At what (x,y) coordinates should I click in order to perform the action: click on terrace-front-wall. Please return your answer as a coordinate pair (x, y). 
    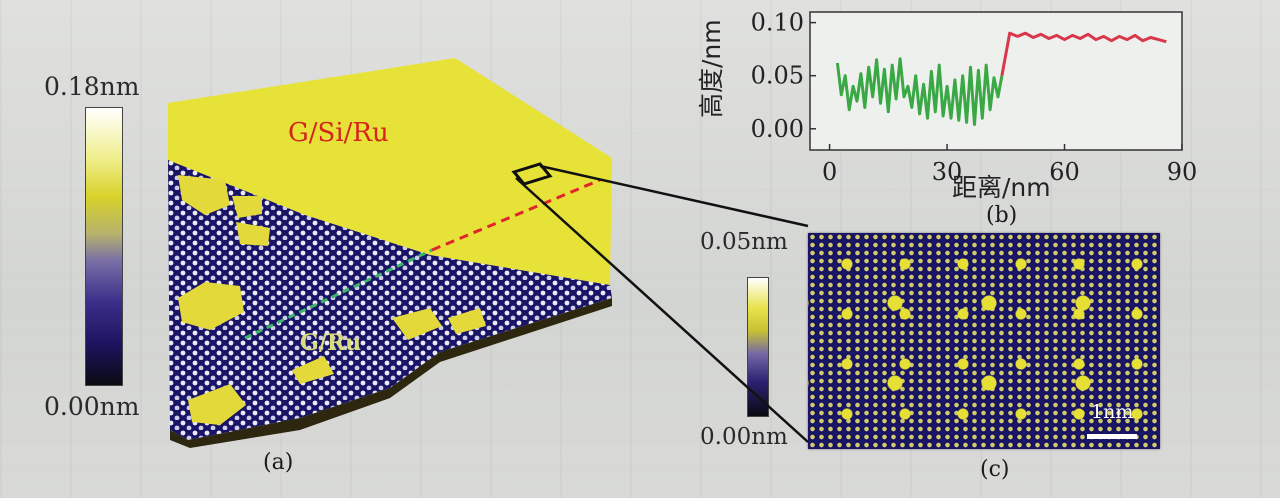
    Looking at the image, I should click on (391, 373).